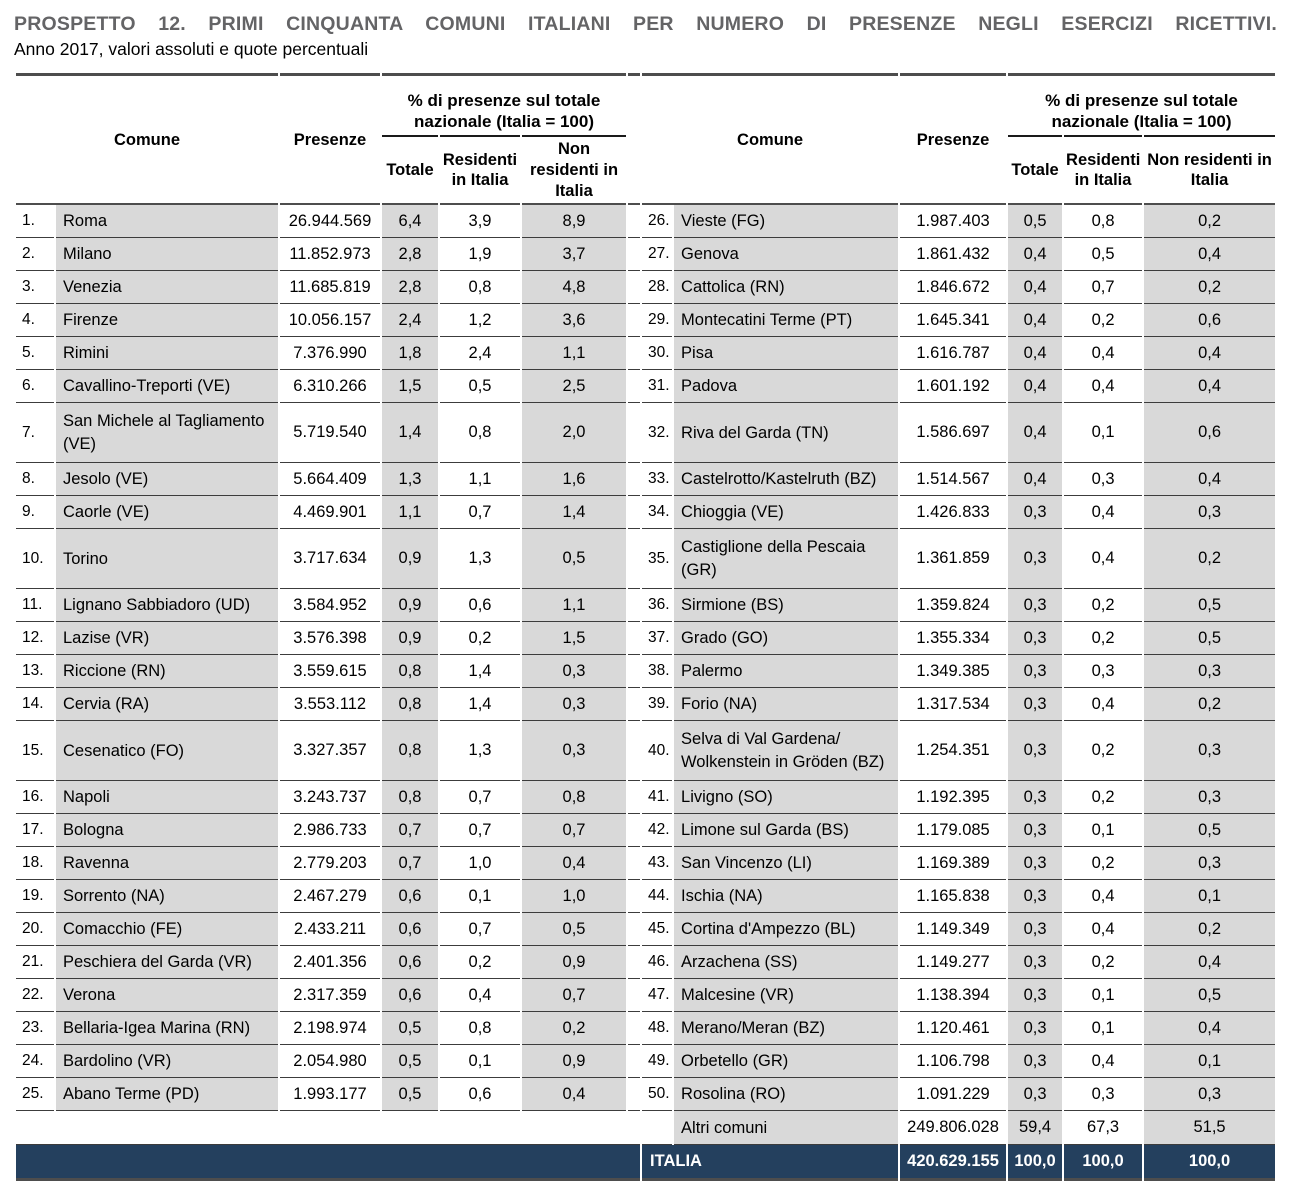 The height and width of the screenshot is (1193, 1291). What do you see at coordinates (657, 705) in the screenshot?
I see `rank-cell: 39.` at bounding box center [657, 705].